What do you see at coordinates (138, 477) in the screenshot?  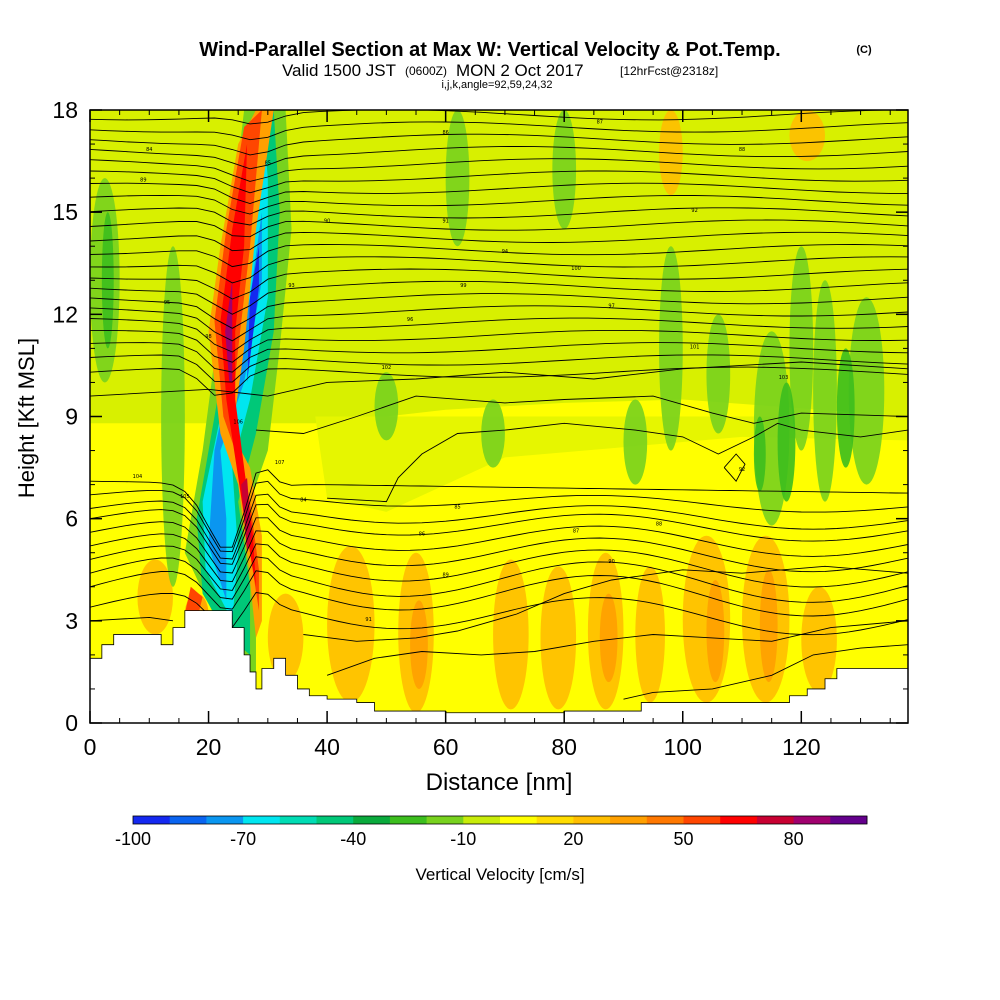 I see `isentrope-label: 104` at bounding box center [138, 477].